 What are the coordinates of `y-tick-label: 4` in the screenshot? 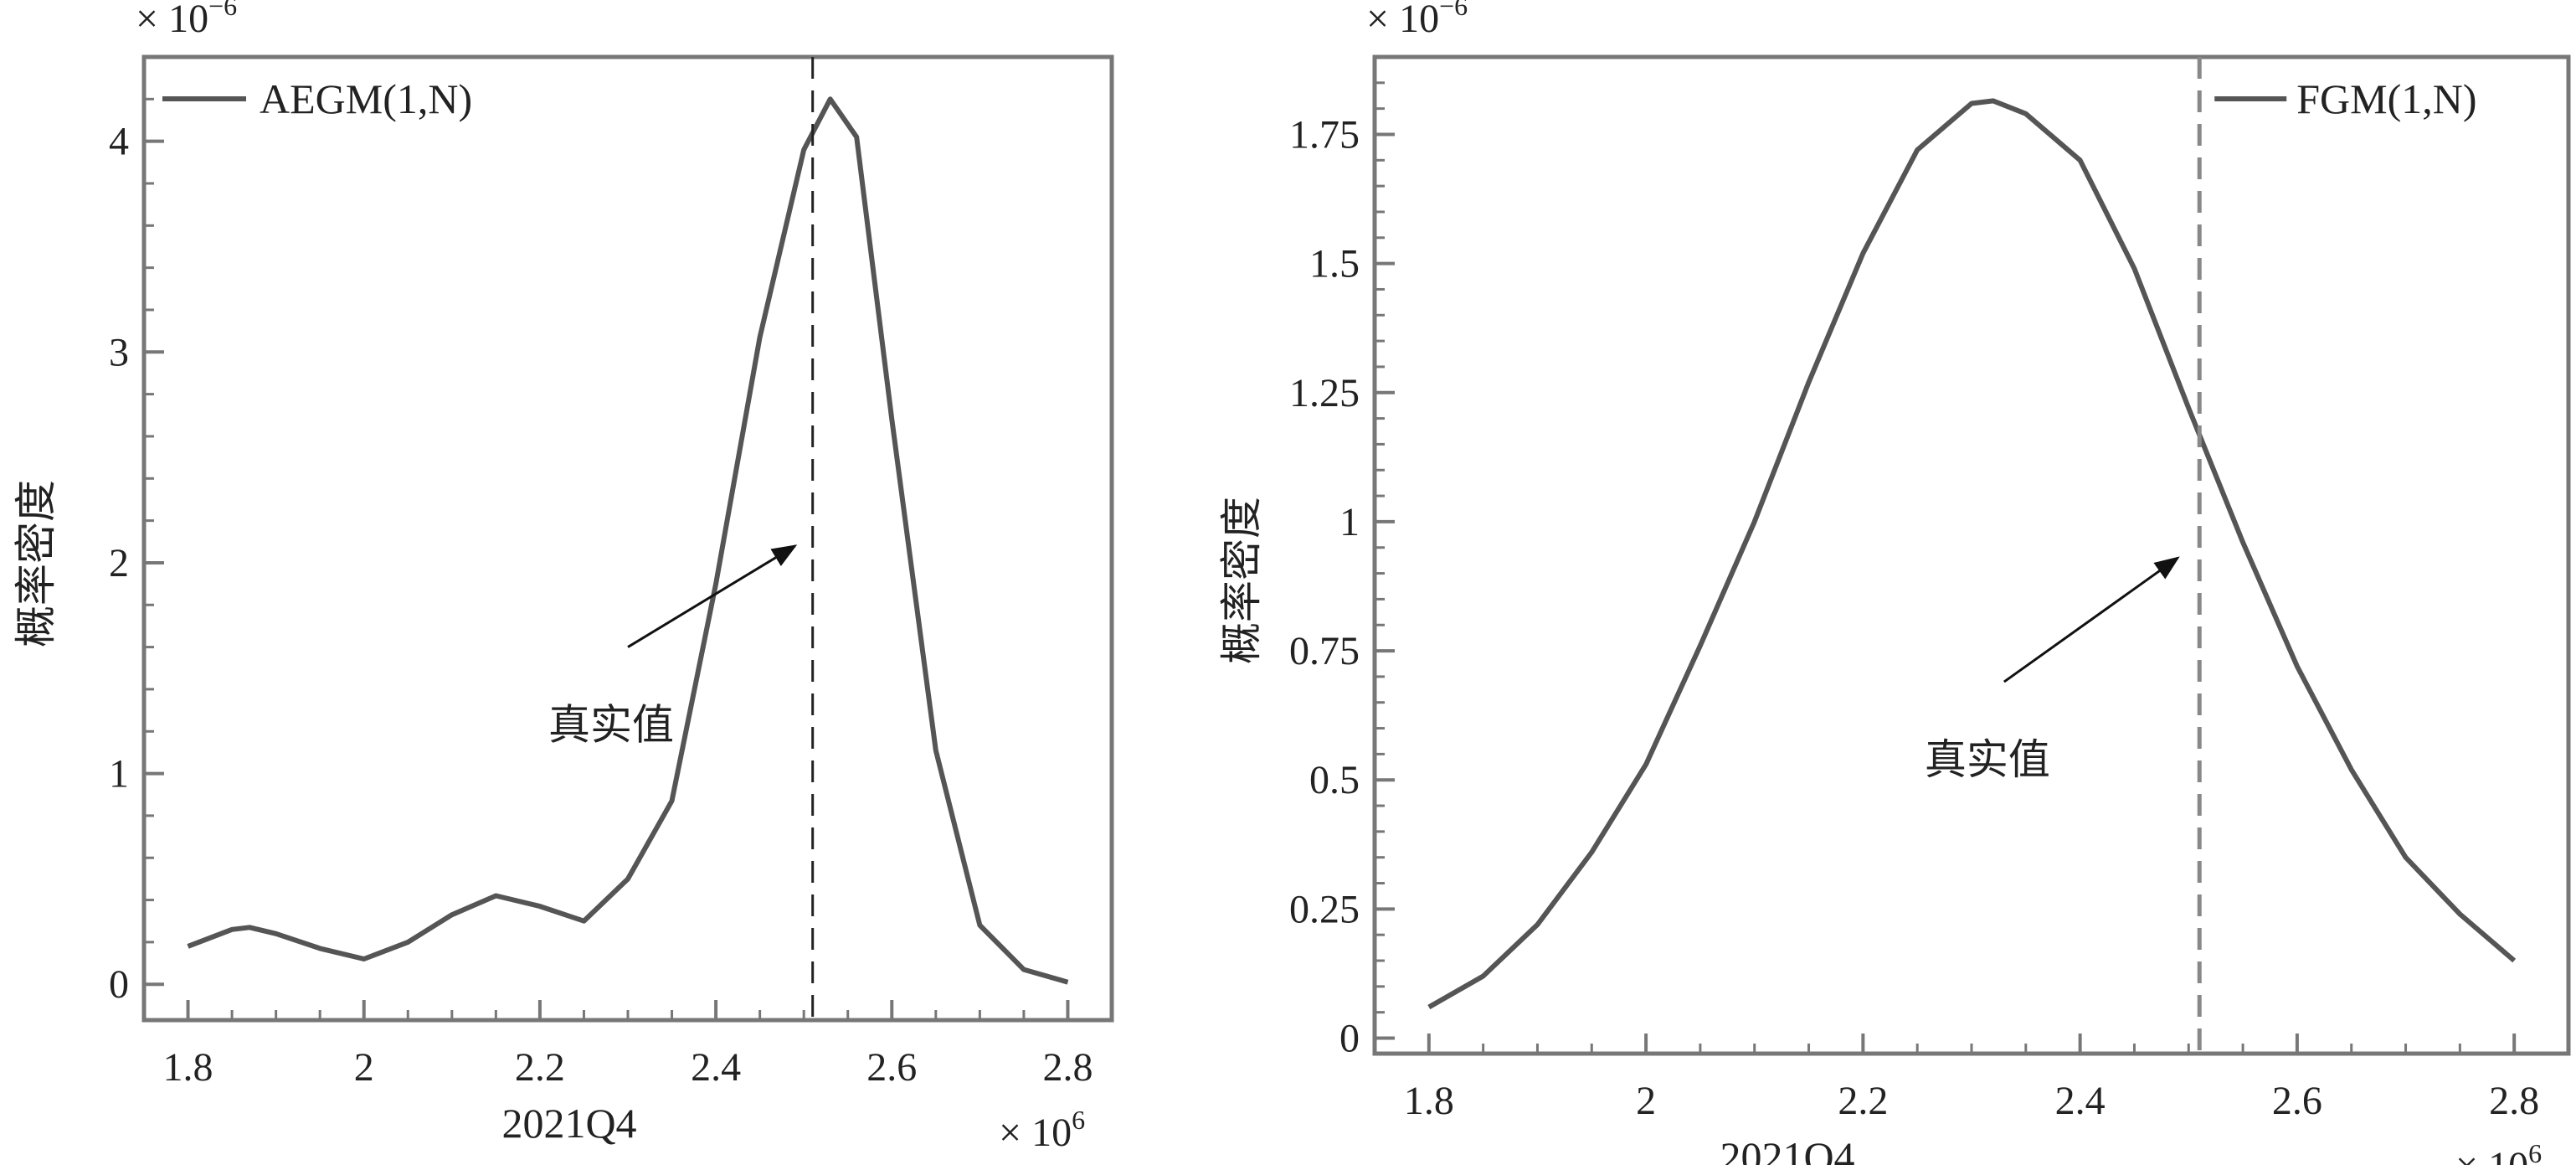 It's located at (119, 142).